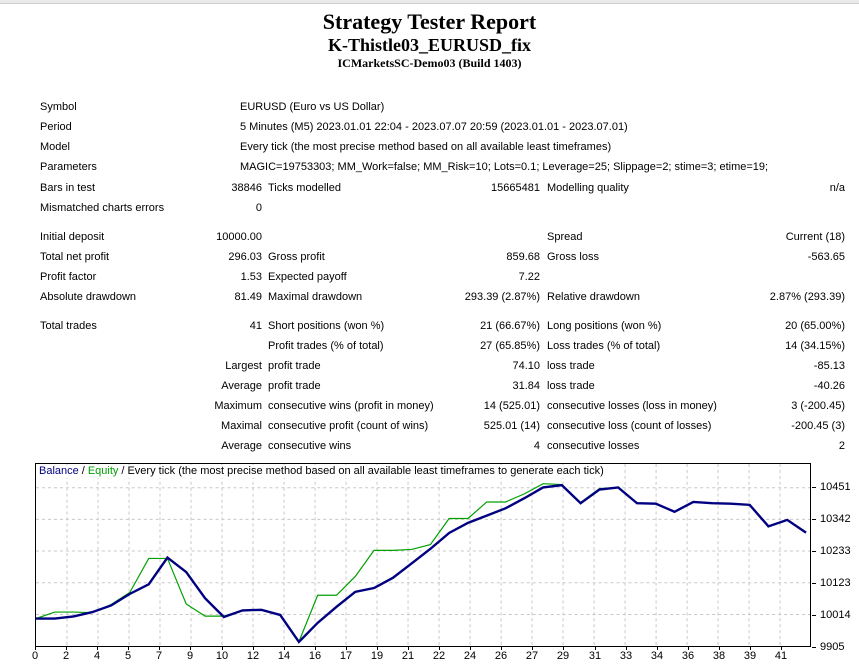  What do you see at coordinates (815, 326) in the screenshot?
I see `stat-value-3: 20 (65.00%)` at bounding box center [815, 326].